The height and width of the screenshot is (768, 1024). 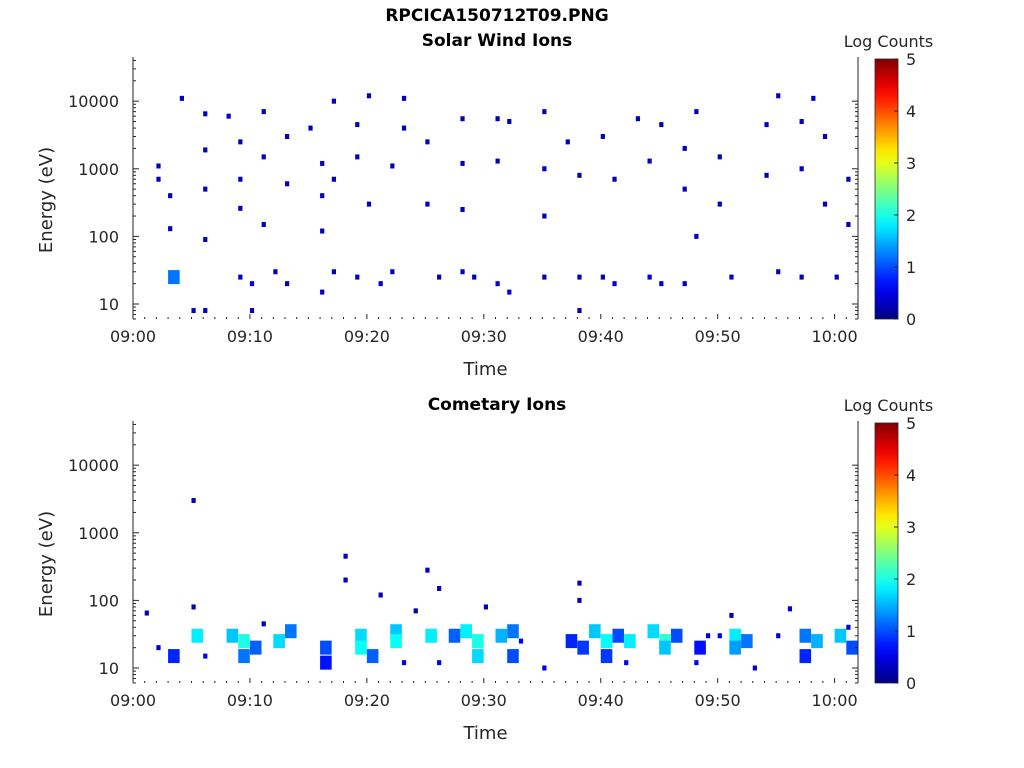 What do you see at coordinates (911, 111) in the screenshot?
I see `colorbar-tick-label: 4` at bounding box center [911, 111].